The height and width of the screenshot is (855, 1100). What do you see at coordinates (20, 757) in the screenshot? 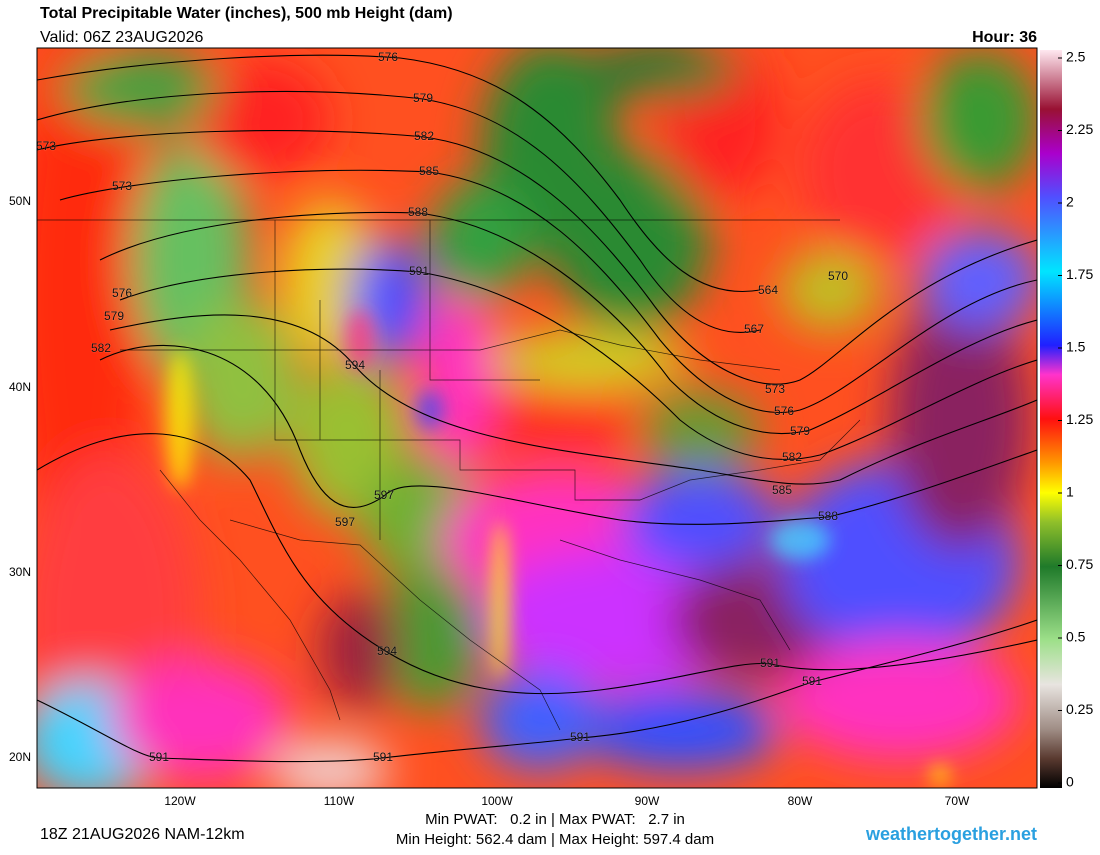
I see `lat-label: 20N` at bounding box center [20, 757].